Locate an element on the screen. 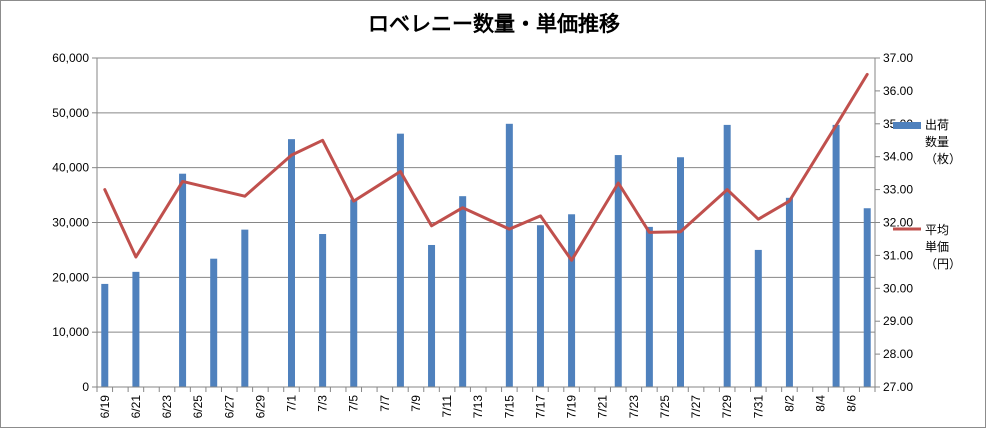 This screenshot has width=986, height=429. legend-bar-swatch is located at coordinates (907, 125).